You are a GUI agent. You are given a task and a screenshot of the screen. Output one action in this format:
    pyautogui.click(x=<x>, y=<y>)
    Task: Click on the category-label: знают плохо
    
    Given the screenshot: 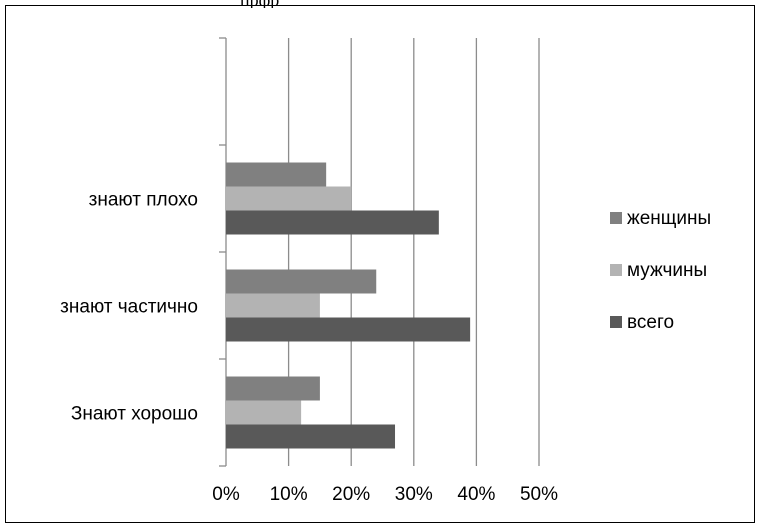 What is the action you would take?
    pyautogui.click(x=143, y=200)
    